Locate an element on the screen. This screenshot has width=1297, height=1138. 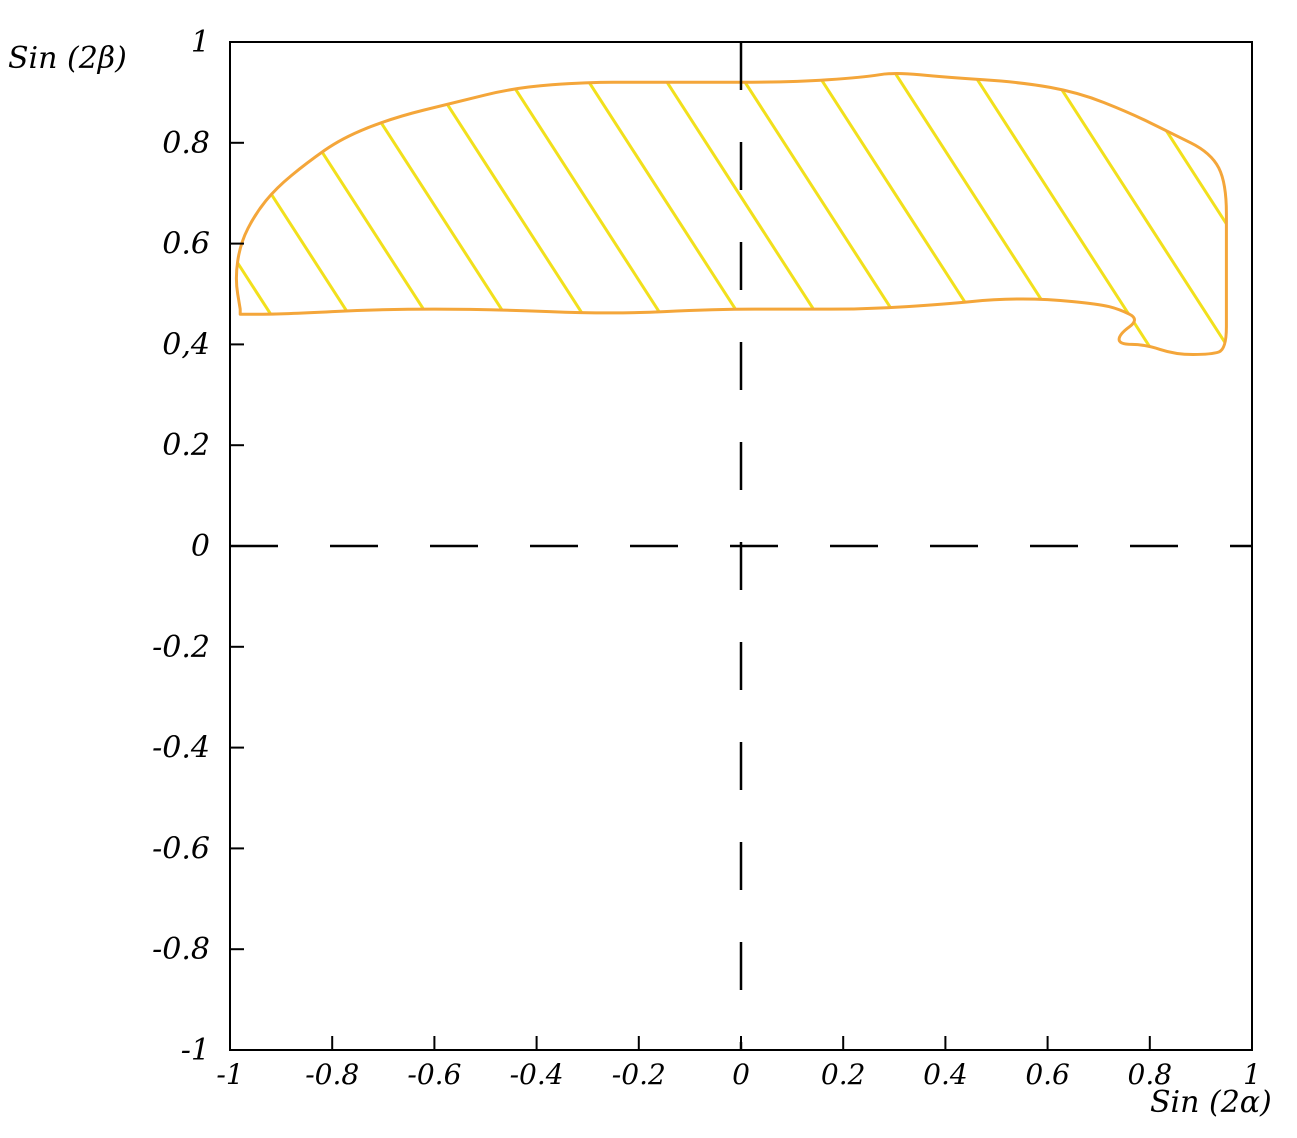
x-tick-label: 0.2 is located at coordinates (843, 1074).